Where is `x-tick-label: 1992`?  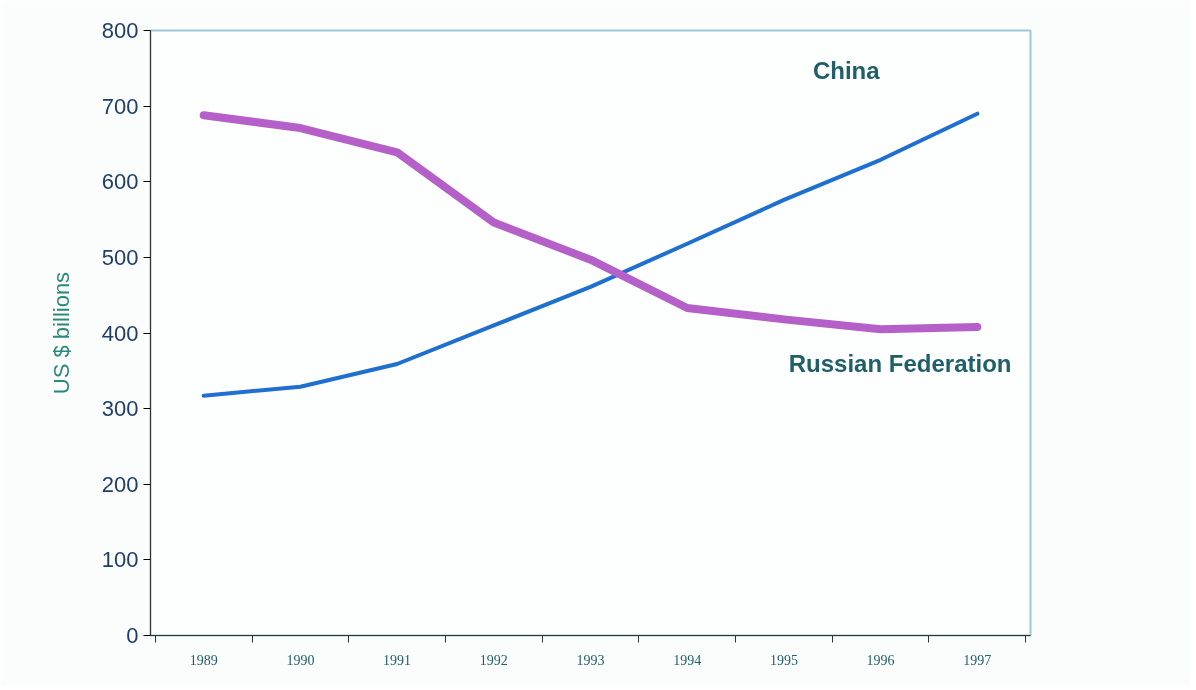
x-tick-label: 1992 is located at coordinates (493, 660).